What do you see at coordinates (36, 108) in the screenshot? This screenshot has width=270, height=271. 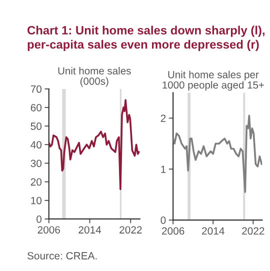 I see `y-tick-label: 60` at bounding box center [36, 108].